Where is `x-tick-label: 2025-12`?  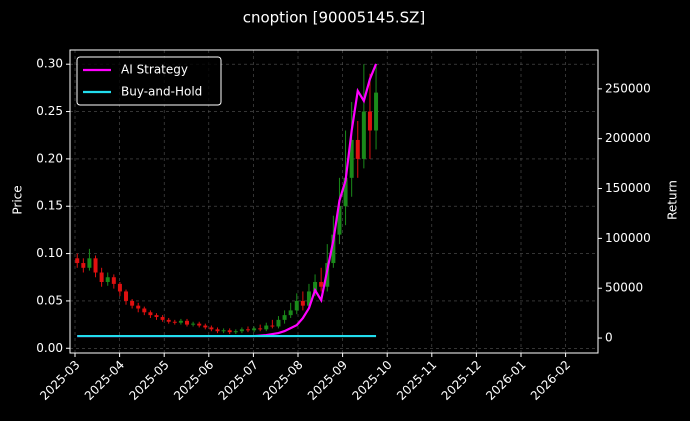
x-tick-label: 2025-12 is located at coordinates (461, 380).